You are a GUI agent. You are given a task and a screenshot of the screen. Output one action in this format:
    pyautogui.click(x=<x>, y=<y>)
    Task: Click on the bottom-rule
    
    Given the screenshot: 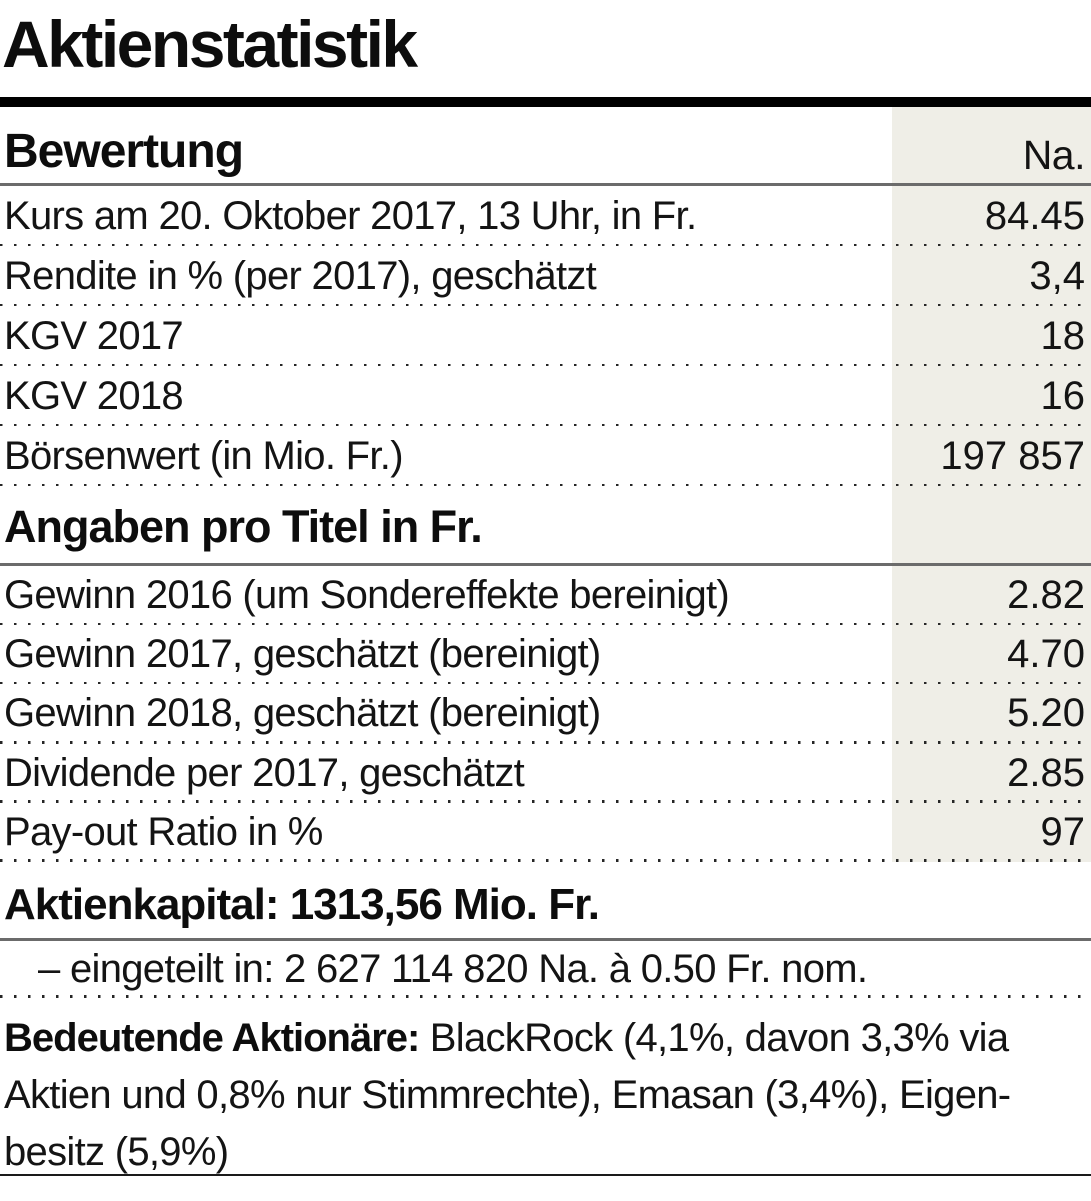 What is the action you would take?
    pyautogui.click(x=545, y=1175)
    